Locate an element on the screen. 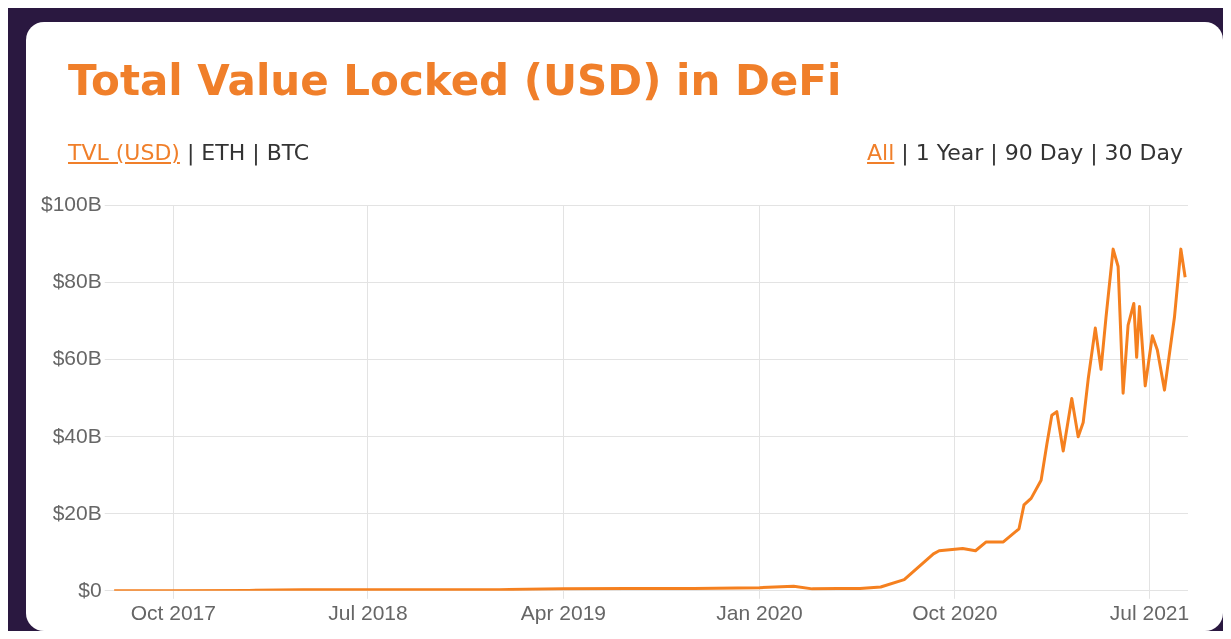  text: All | 1 Year | 90 Day | 30 Day is located at coordinates (1025, 152).